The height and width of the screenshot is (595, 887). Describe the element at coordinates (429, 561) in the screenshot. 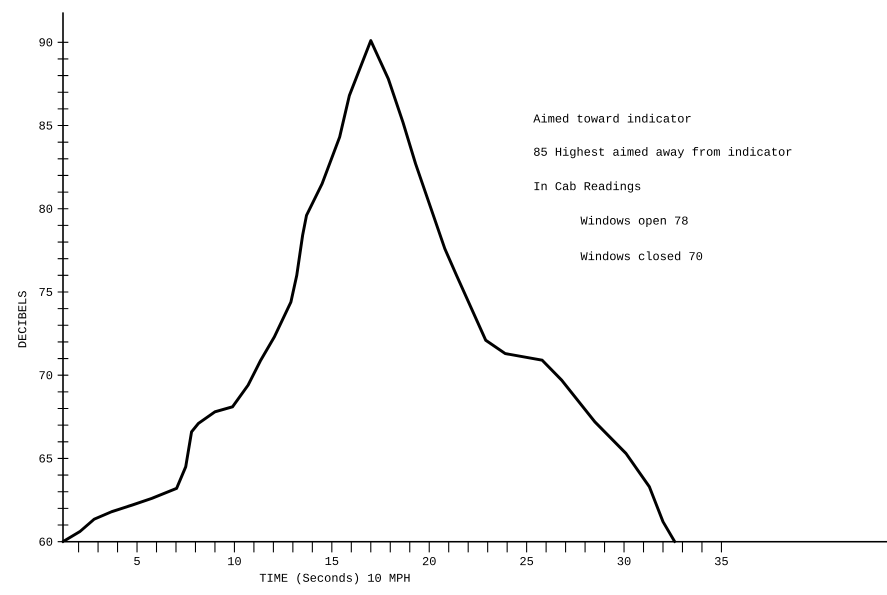

I see `x-tick-label: 20` at that location.